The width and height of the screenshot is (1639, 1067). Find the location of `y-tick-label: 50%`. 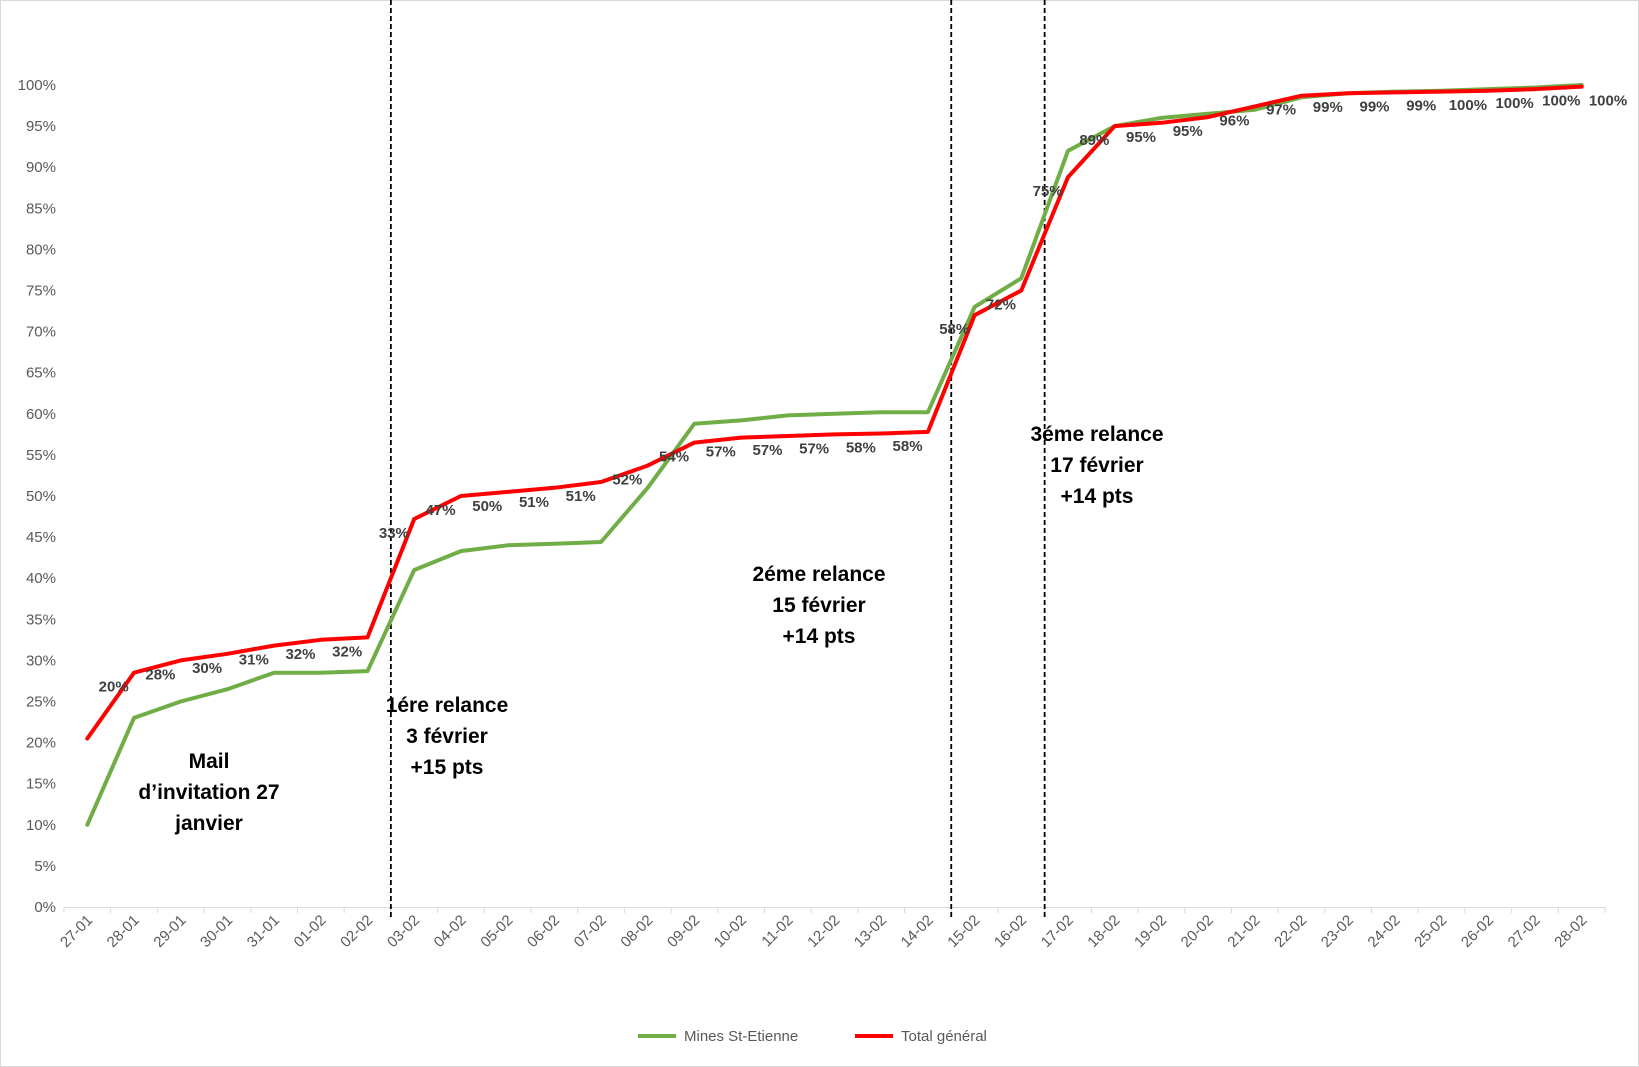

y-tick-label: 50% is located at coordinates (41, 496).